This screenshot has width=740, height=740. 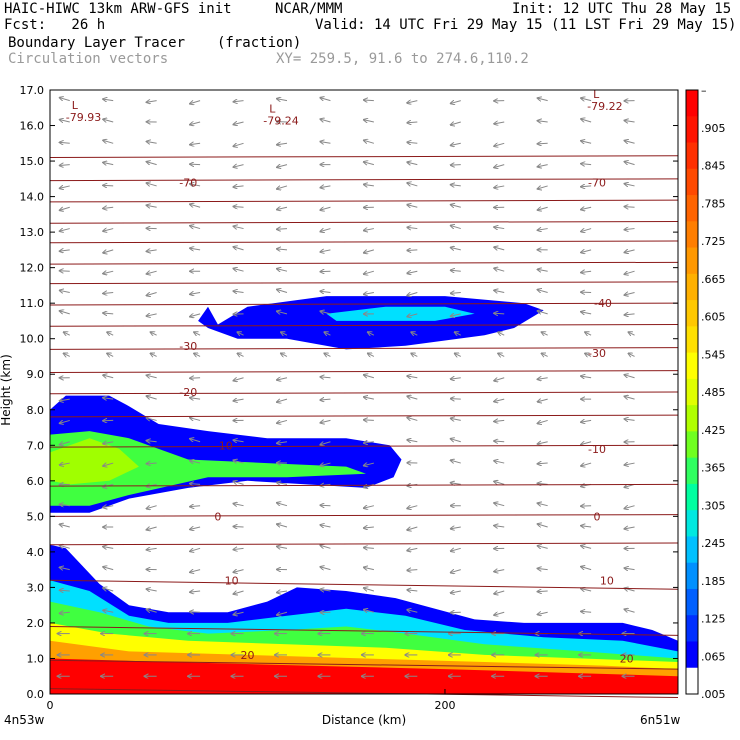 I want to click on y-tick-label: 10.0, so click(x=32, y=339).